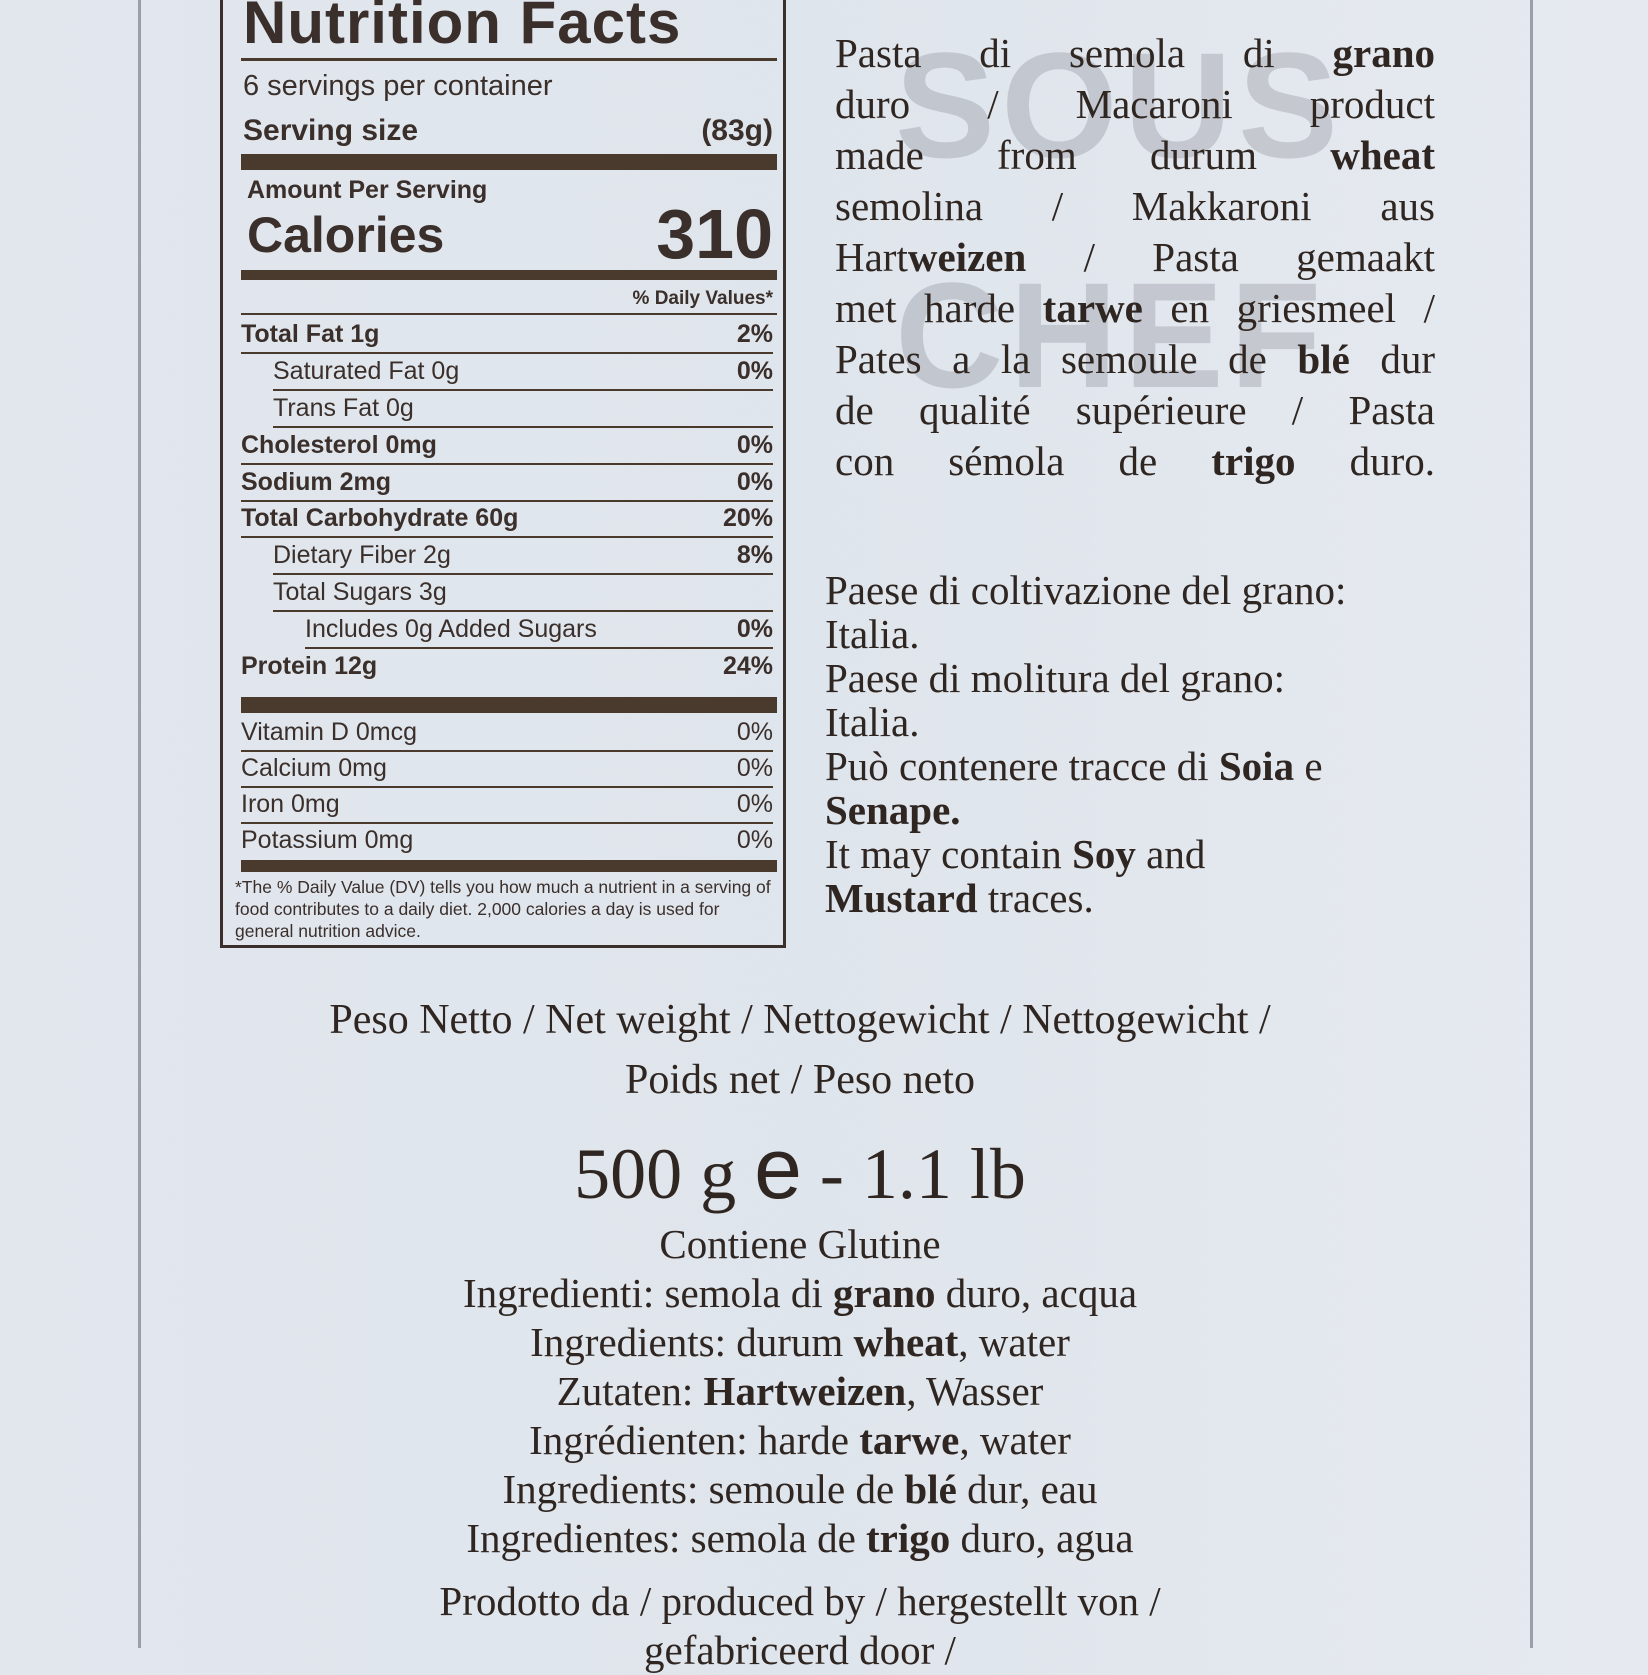 The height and width of the screenshot is (1675, 1648). Describe the element at coordinates (1230, 257) in the screenshot. I see `text-segment: / Pasta gemaakt` at that location.